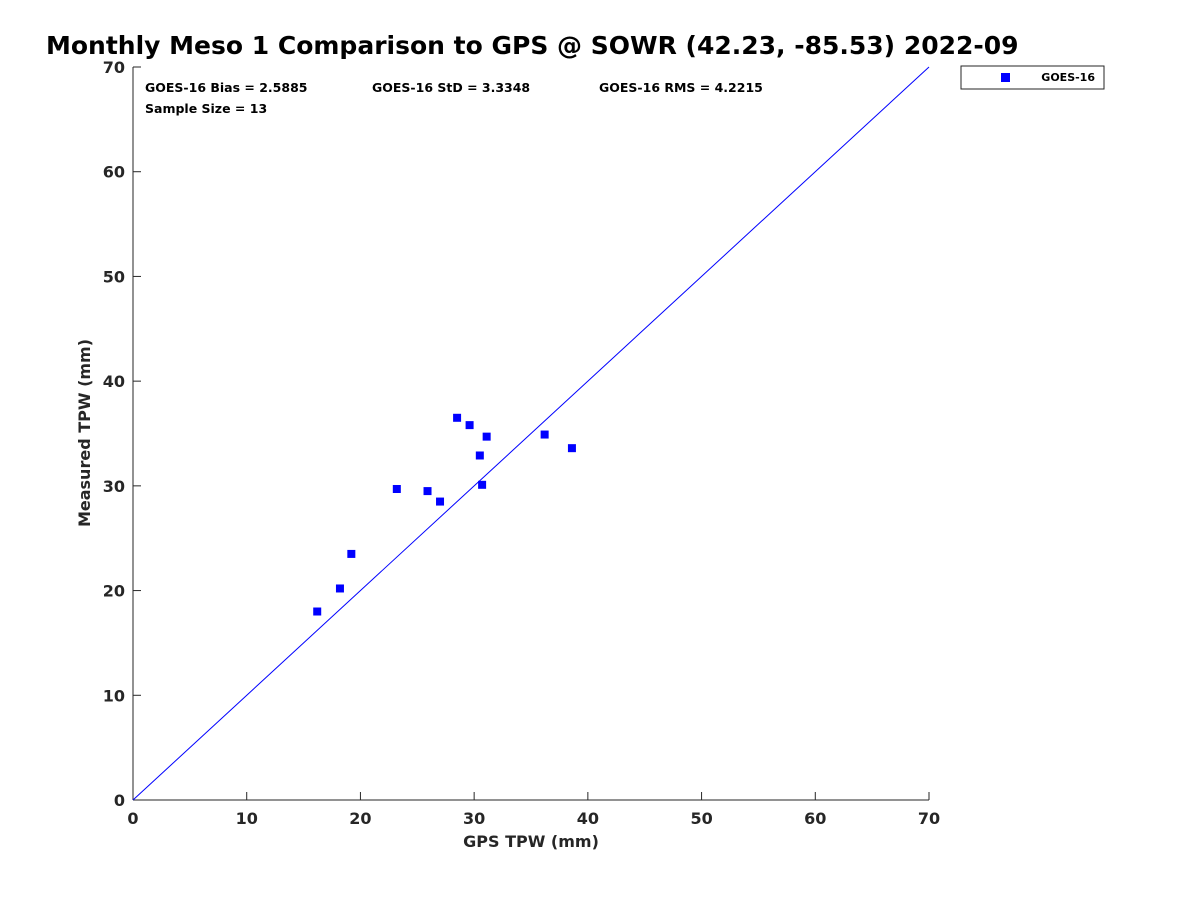 The image size is (1200, 900). I want to click on legend-box, so click(1032, 77).